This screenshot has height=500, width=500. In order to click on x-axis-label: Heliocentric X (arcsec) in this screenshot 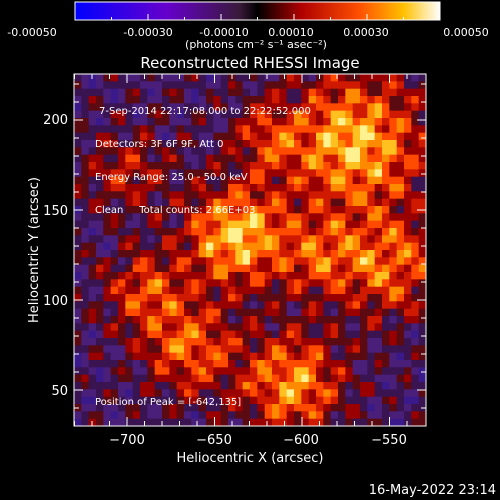, I will do `click(250, 458)`.